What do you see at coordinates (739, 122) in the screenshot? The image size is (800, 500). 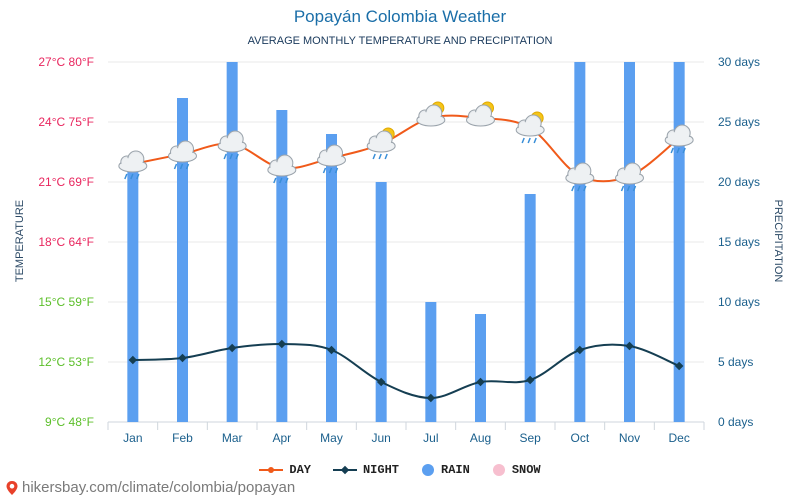 I see `precipitation-tick-label: 25 days` at bounding box center [739, 122].